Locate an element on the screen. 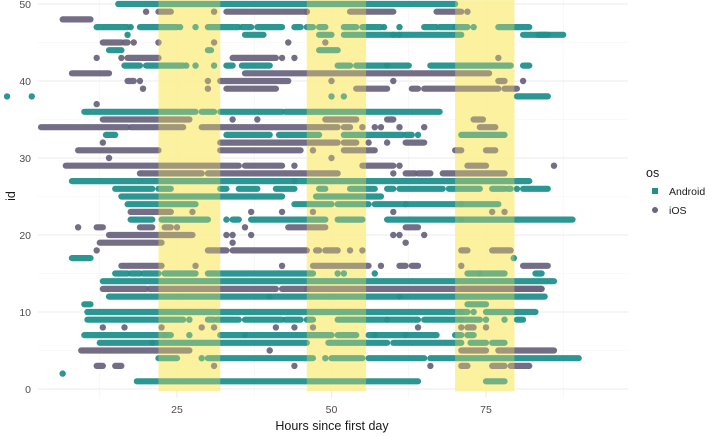 The width and height of the screenshot is (718, 437). x-tick-label: 75 is located at coordinates (486, 410).